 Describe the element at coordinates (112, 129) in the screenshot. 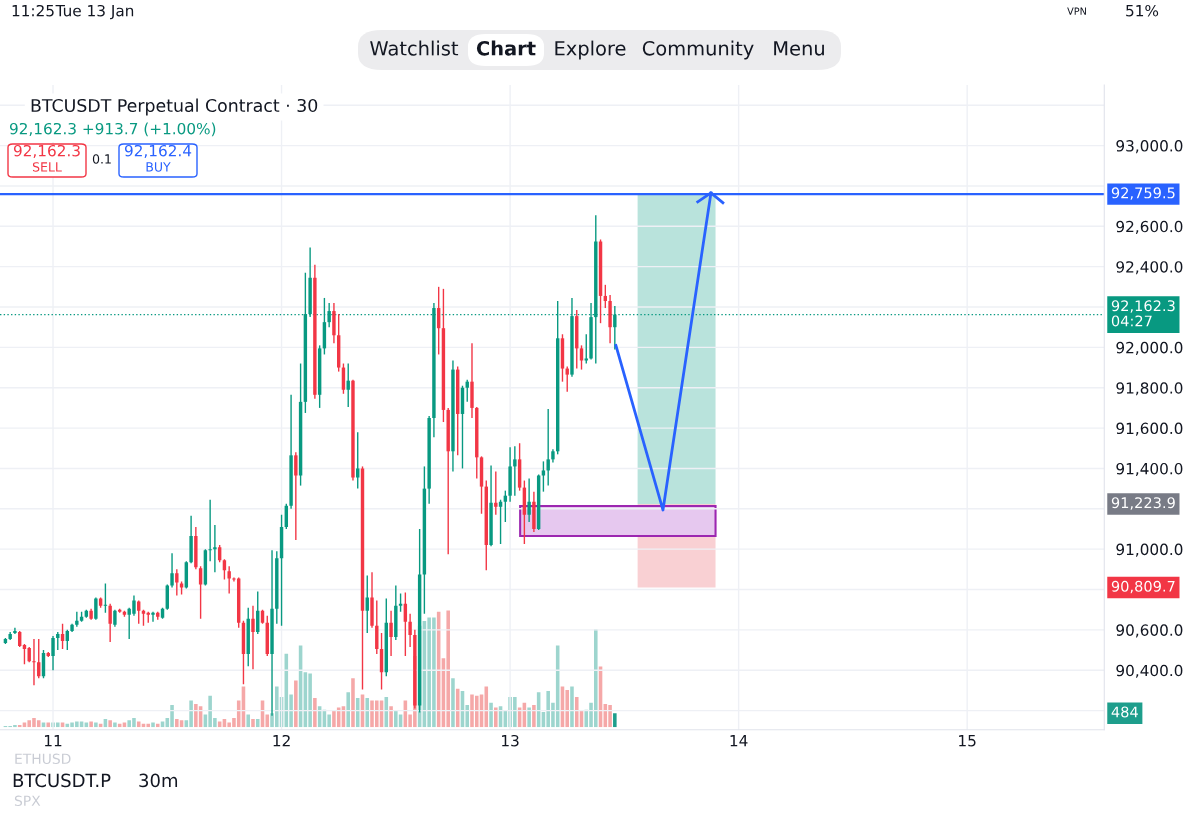

I see `text: 92,162.3 +913.7 (+1.00%)` at that location.